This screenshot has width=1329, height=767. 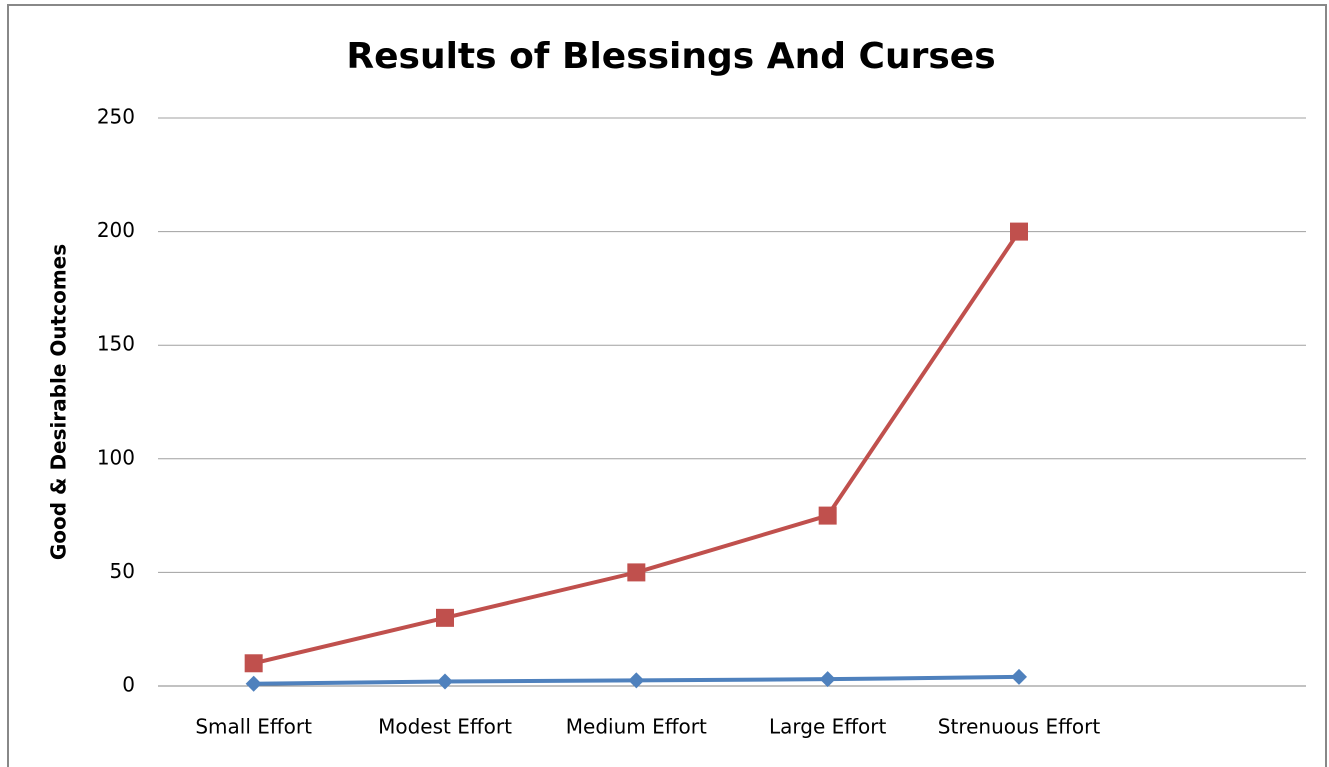 What do you see at coordinates (445, 727) in the screenshot?
I see `x-tick-label: Modest Effort` at bounding box center [445, 727].